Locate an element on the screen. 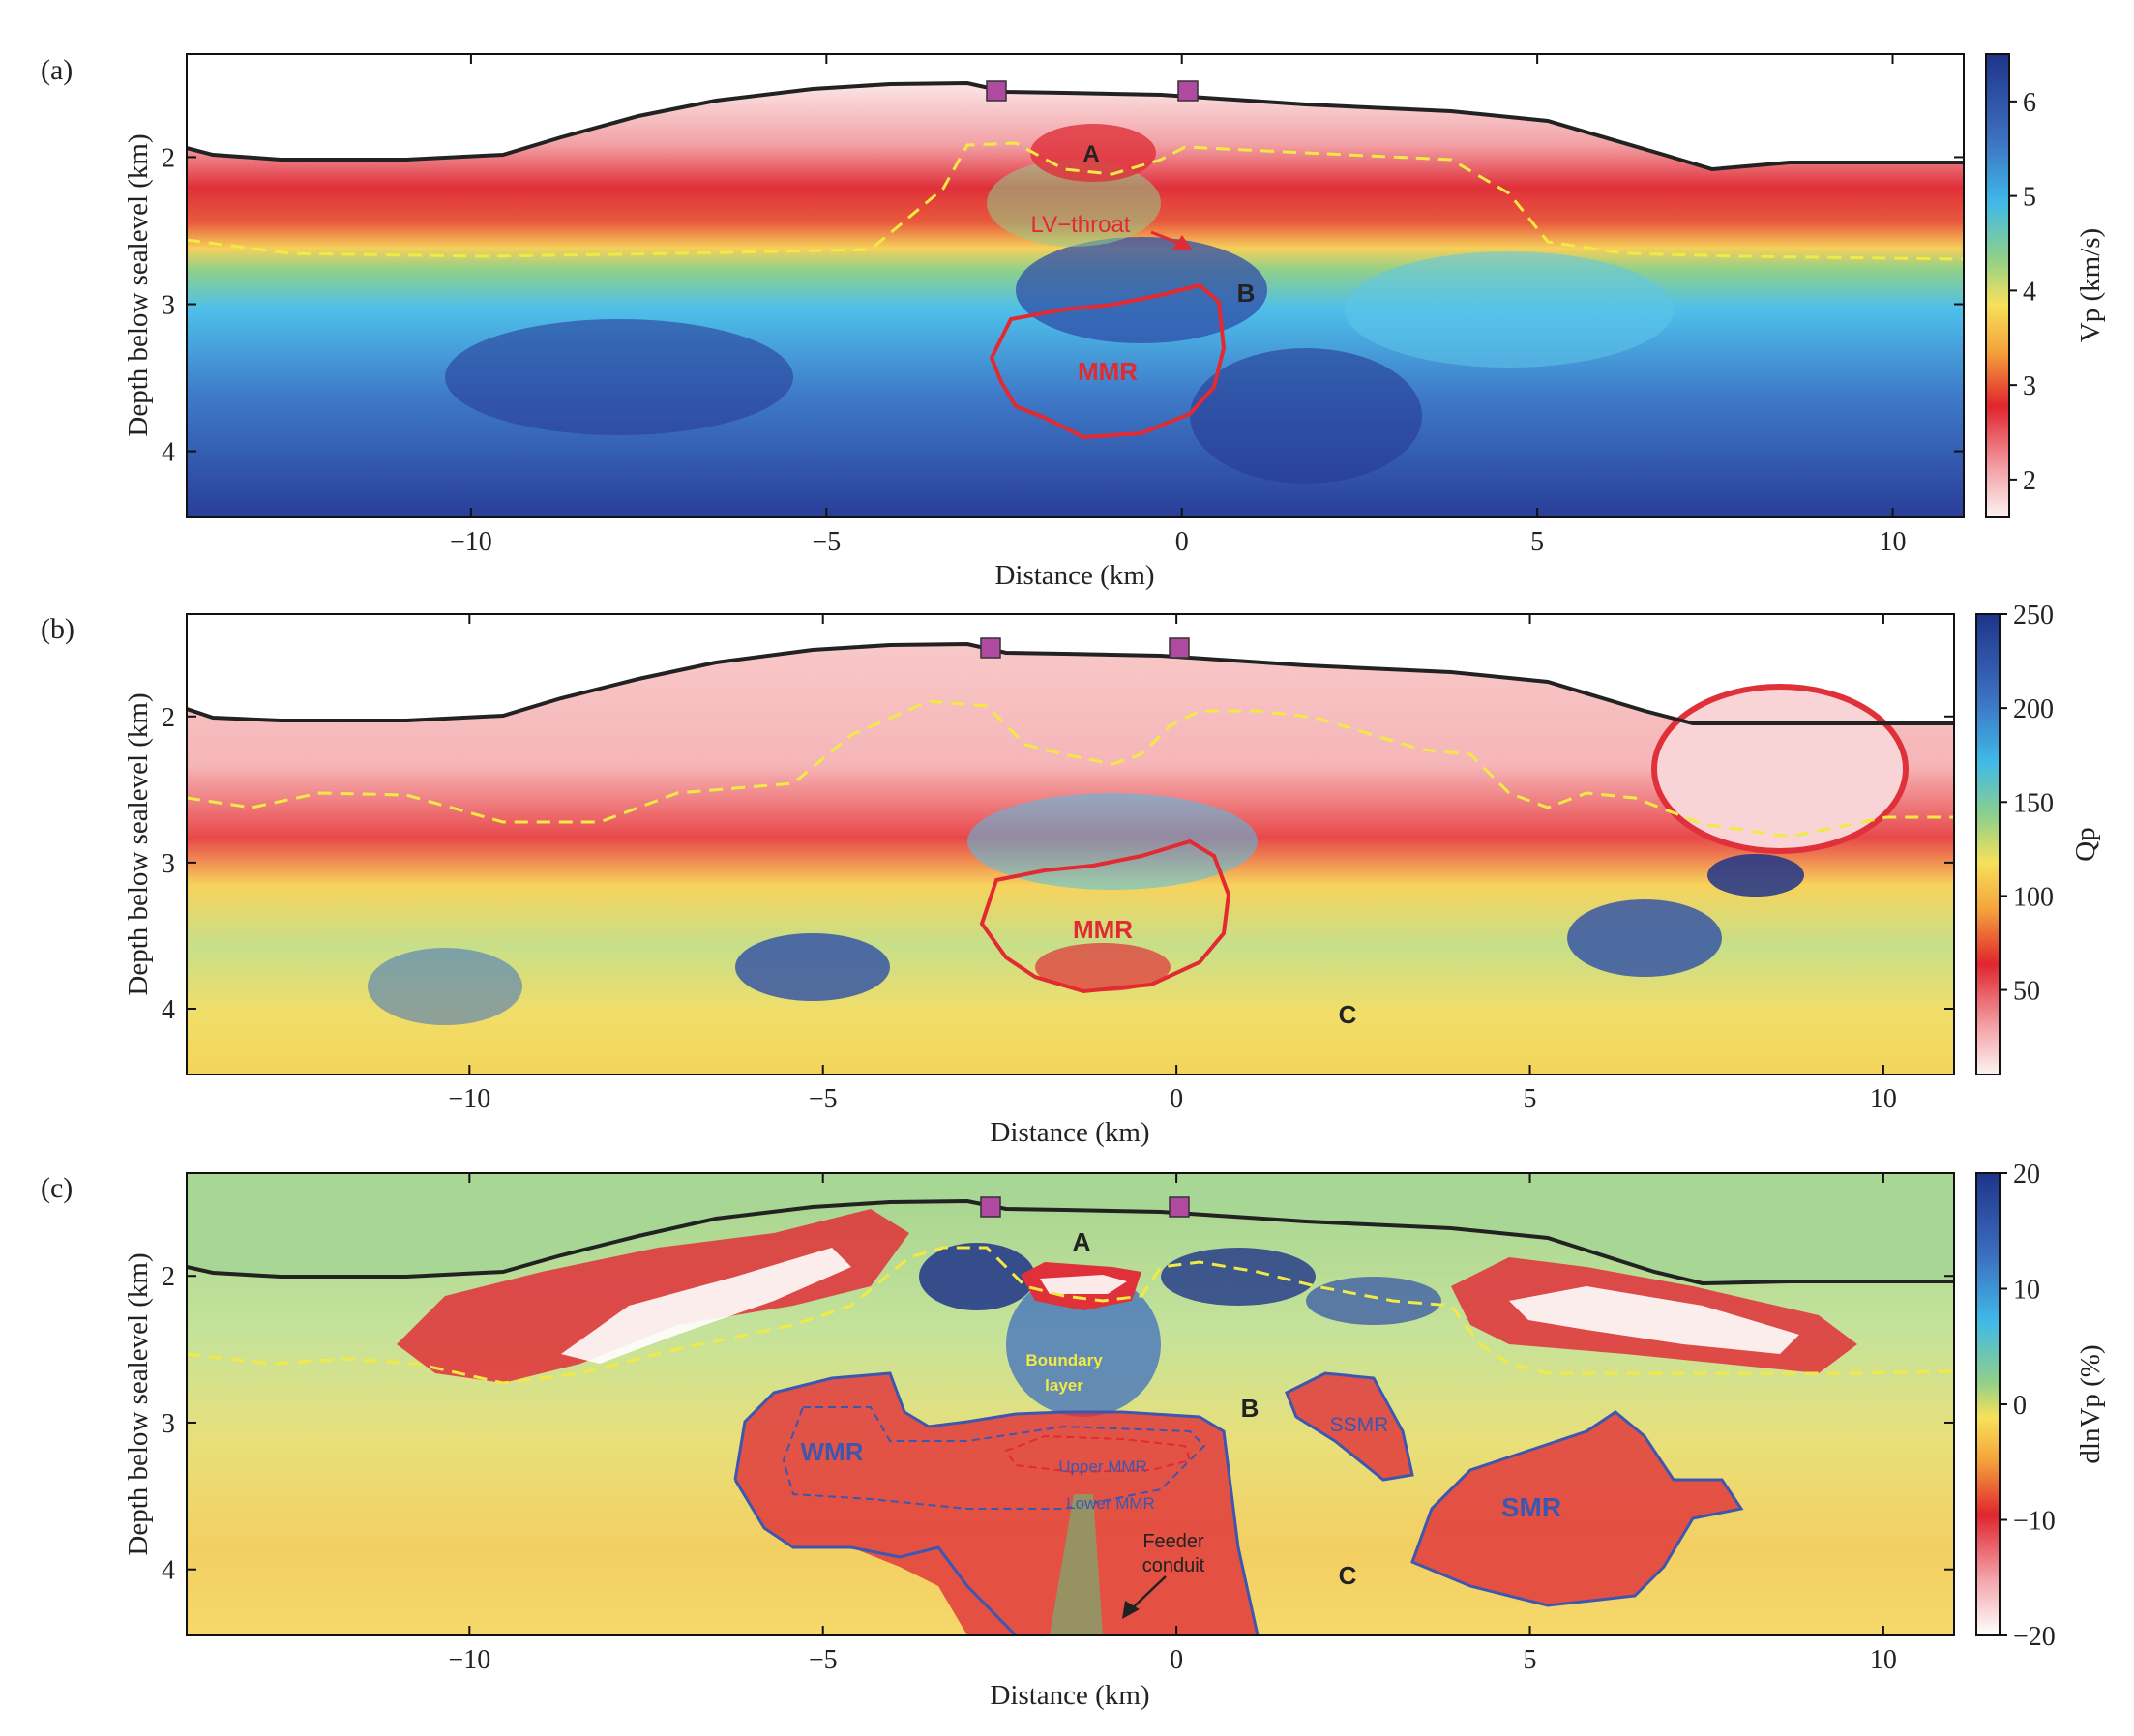 The height and width of the screenshot is (1736, 2134). colorbar-tick-label: 2 is located at coordinates (2029, 481).